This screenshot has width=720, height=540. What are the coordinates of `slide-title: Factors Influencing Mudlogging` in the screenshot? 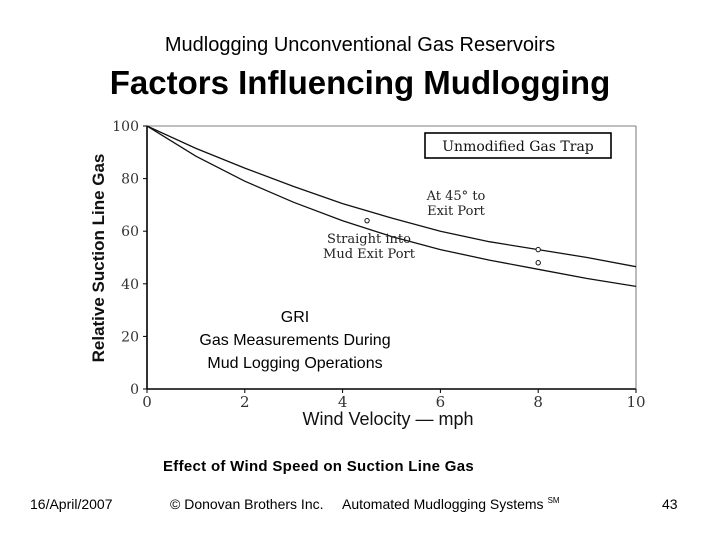 It's located at (360, 82).